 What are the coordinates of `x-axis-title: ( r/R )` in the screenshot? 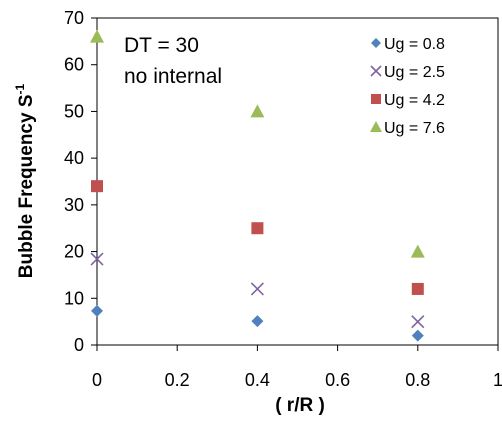 It's located at (300, 405).